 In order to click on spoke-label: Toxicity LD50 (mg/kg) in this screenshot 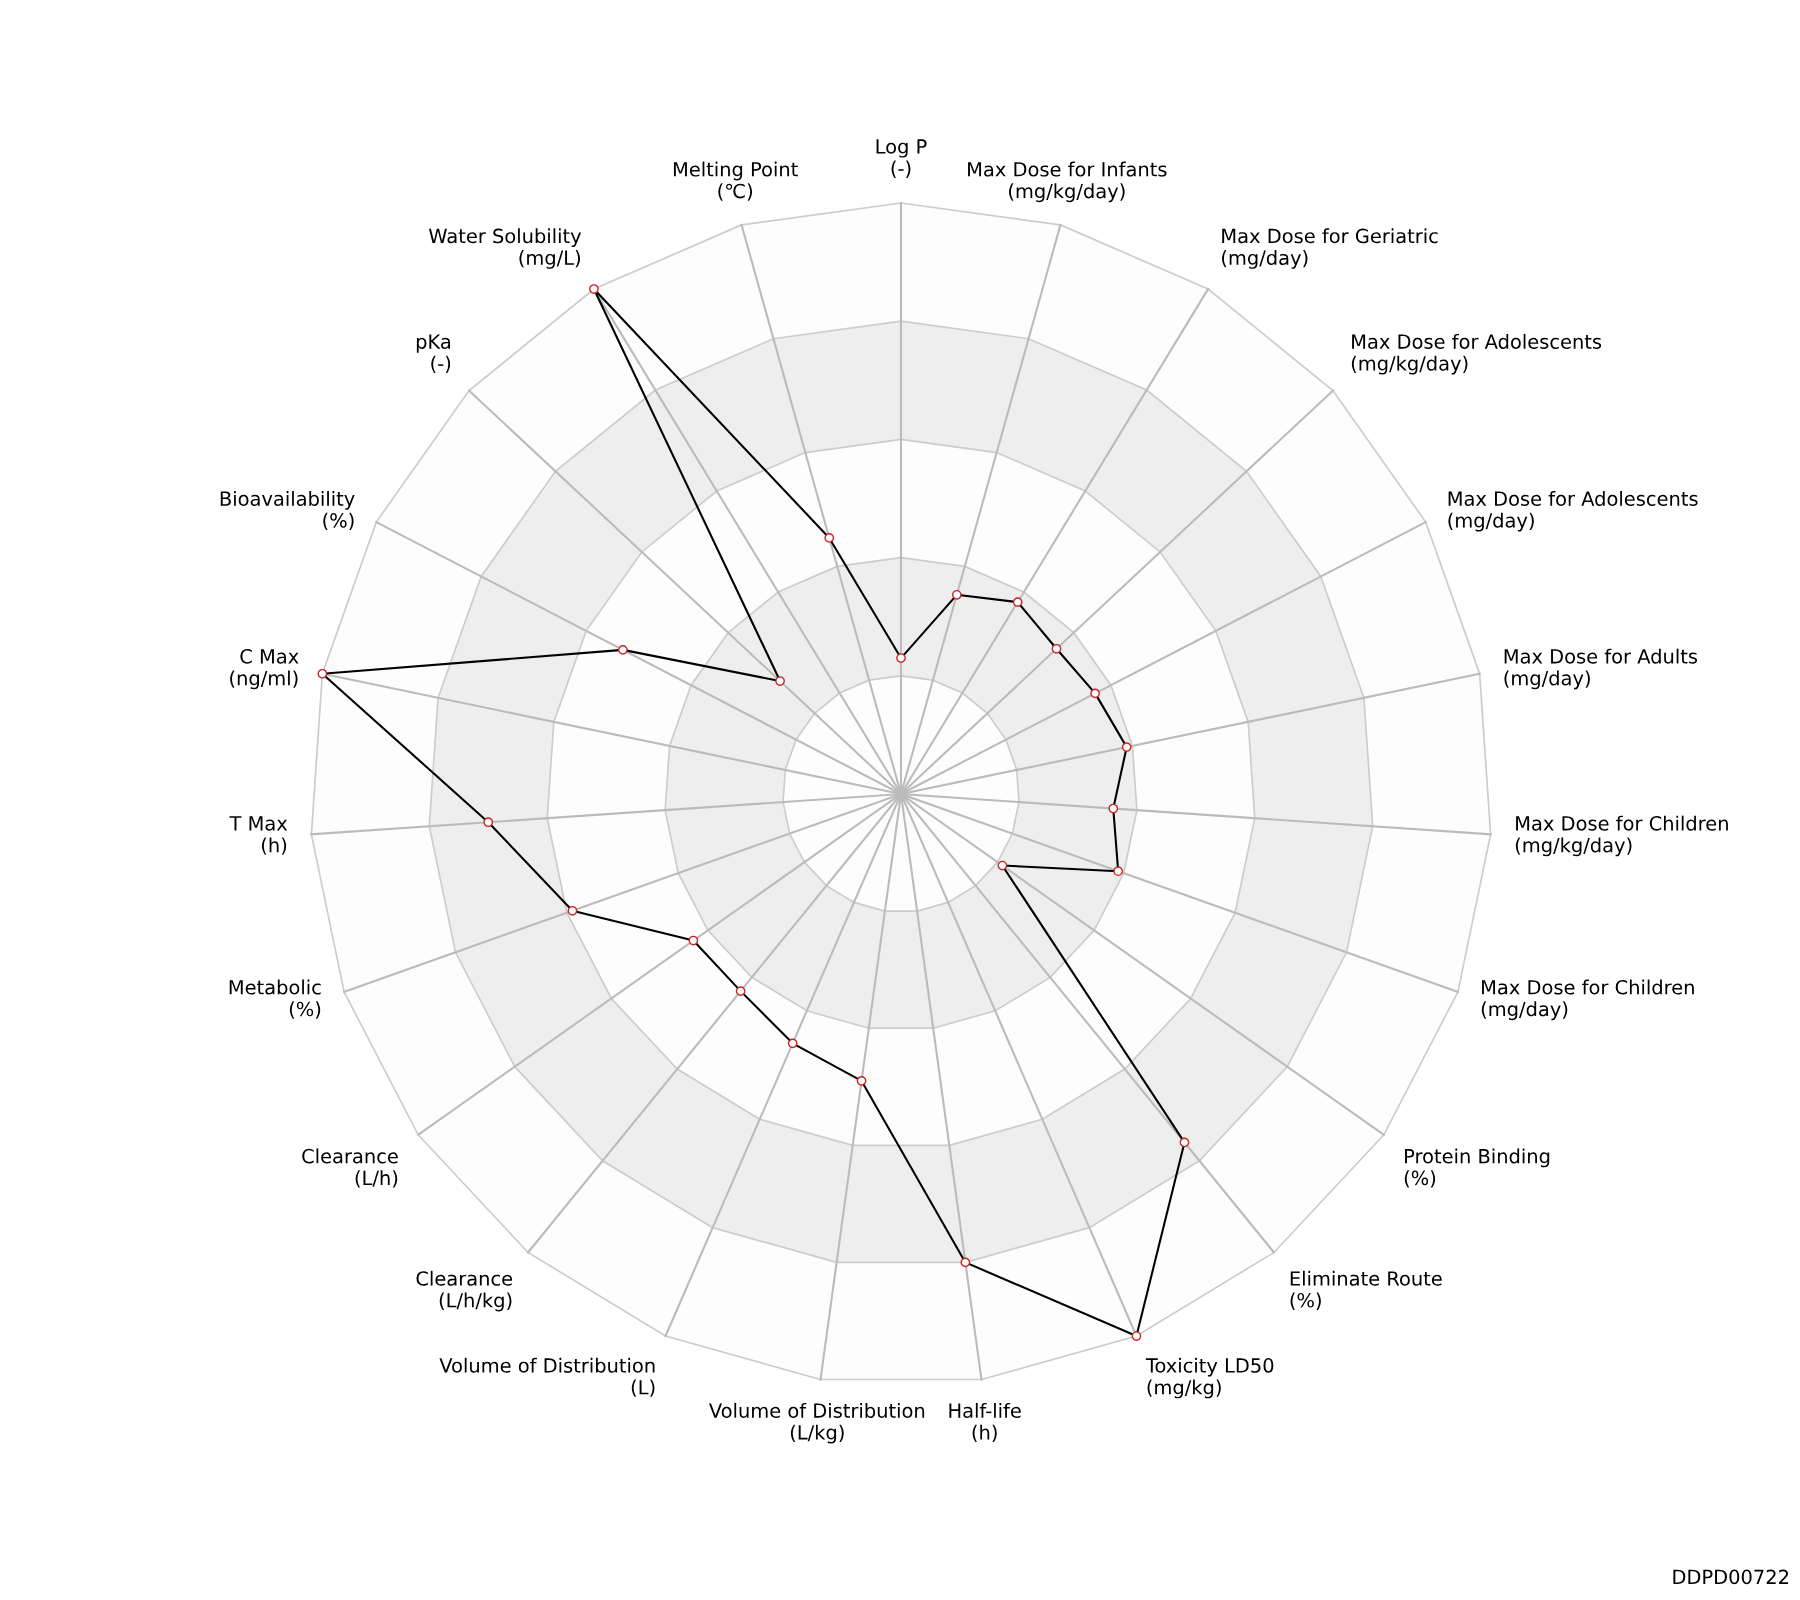, I will do `click(1209, 1378)`.